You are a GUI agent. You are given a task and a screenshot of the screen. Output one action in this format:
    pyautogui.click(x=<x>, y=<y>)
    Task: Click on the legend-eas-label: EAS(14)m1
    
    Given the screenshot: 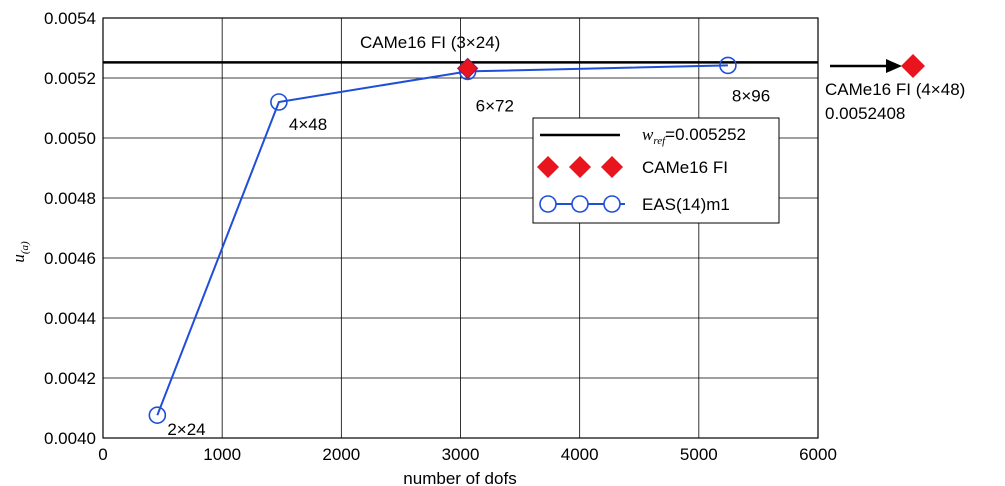 What is the action you would take?
    pyautogui.click(x=686, y=204)
    